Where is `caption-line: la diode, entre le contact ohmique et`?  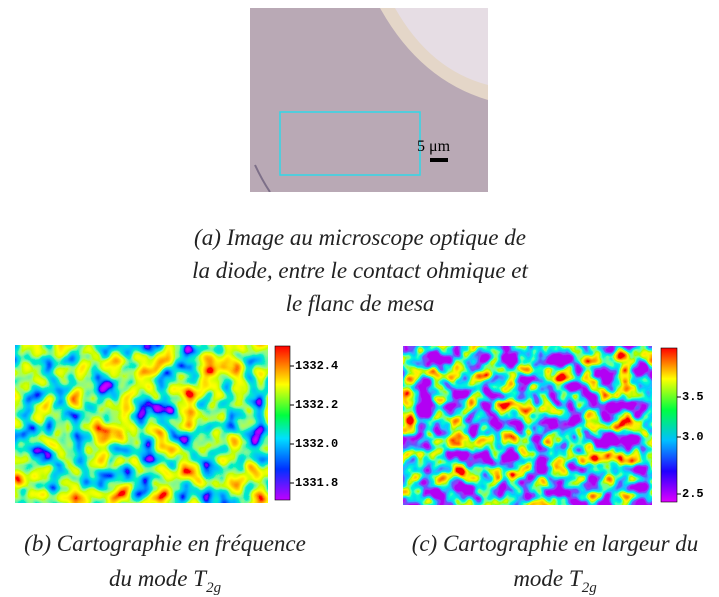
caption-line: la diode, entre le contact ohmique et is located at coordinates (360, 270).